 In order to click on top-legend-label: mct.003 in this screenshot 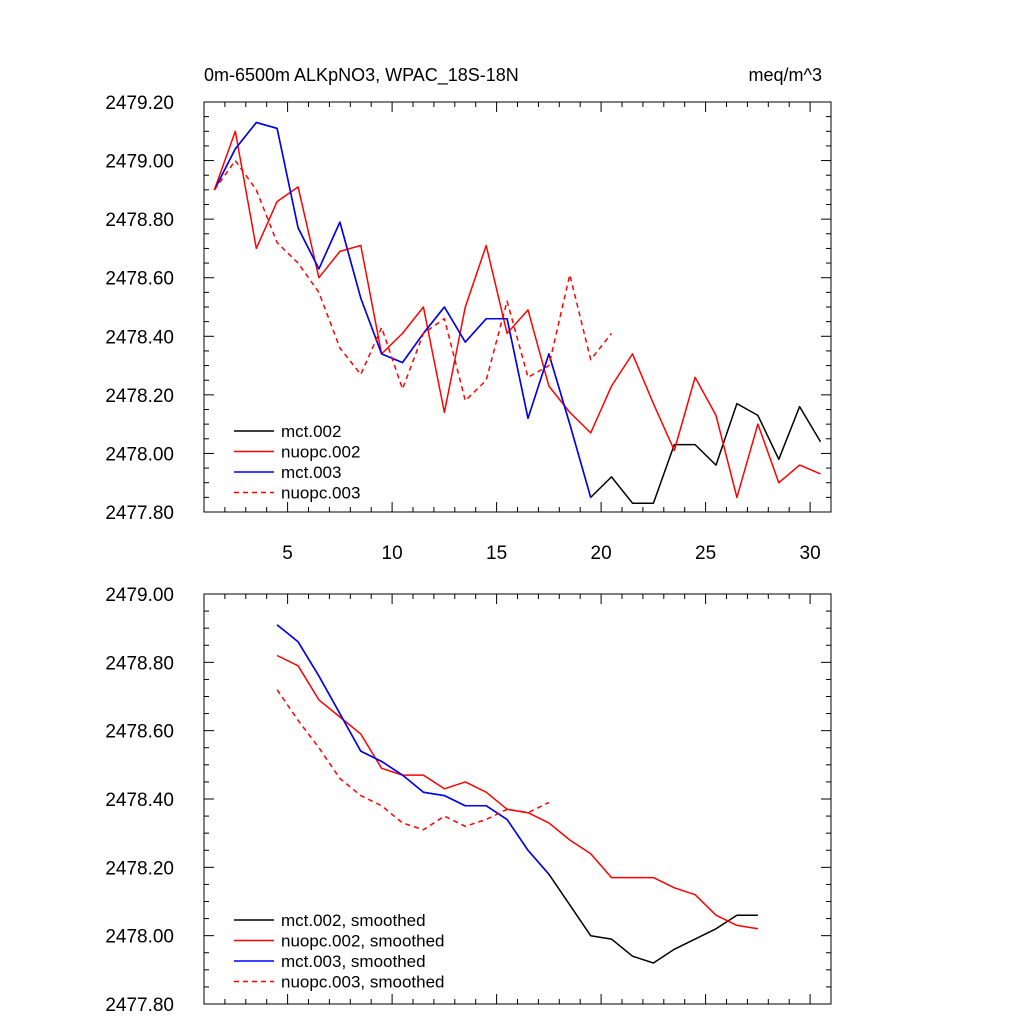, I will do `click(311, 472)`.